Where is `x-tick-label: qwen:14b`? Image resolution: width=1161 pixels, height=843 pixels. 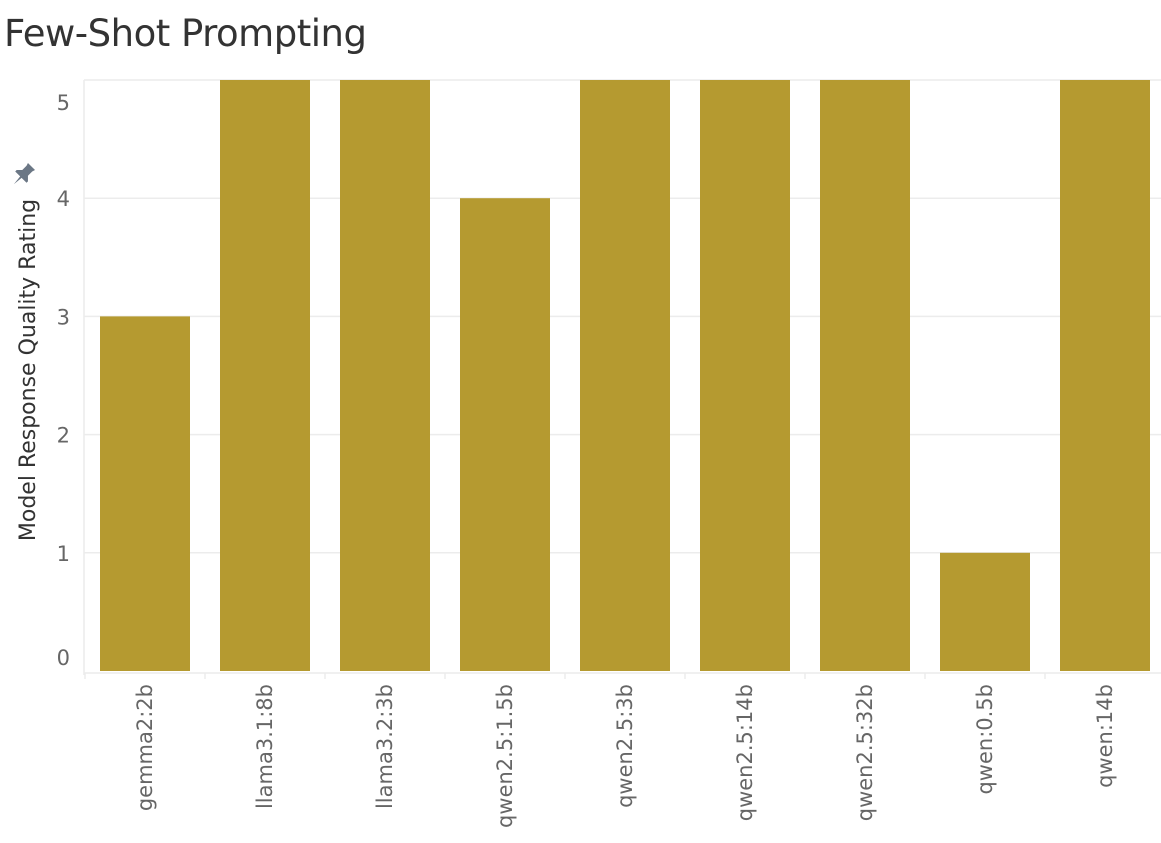 x-tick-label: qwen:14b is located at coordinates (1105, 736).